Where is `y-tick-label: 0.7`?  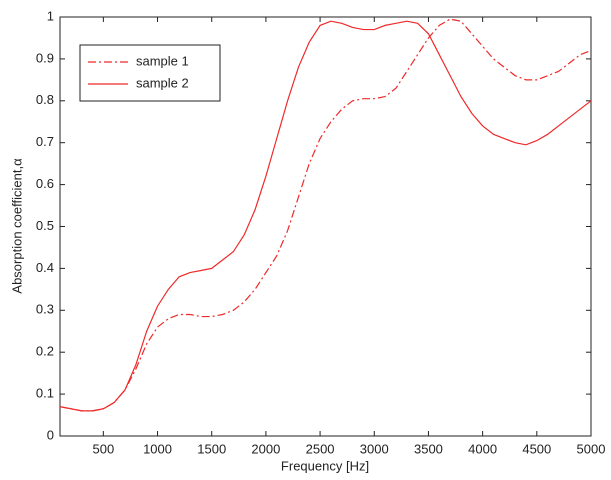
y-tick-label: 0.7 is located at coordinates (45, 141).